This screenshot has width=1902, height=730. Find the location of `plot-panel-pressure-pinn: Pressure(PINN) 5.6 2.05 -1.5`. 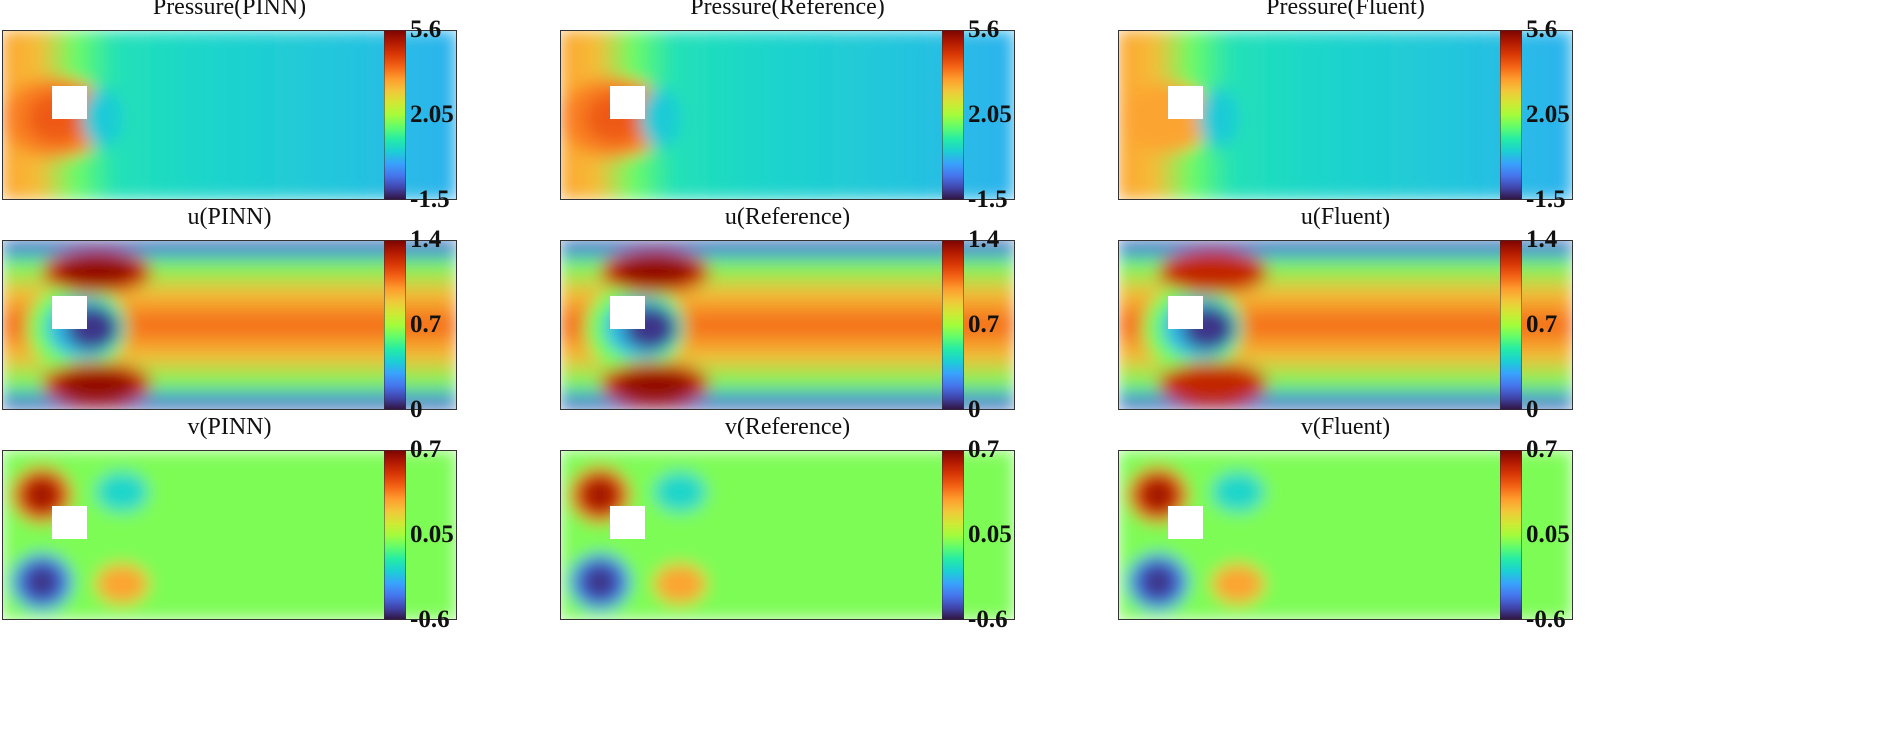

plot-panel-pressure-pinn: Pressure(PINN) 5.6 2.05 -1.5 is located at coordinates (229, 106).